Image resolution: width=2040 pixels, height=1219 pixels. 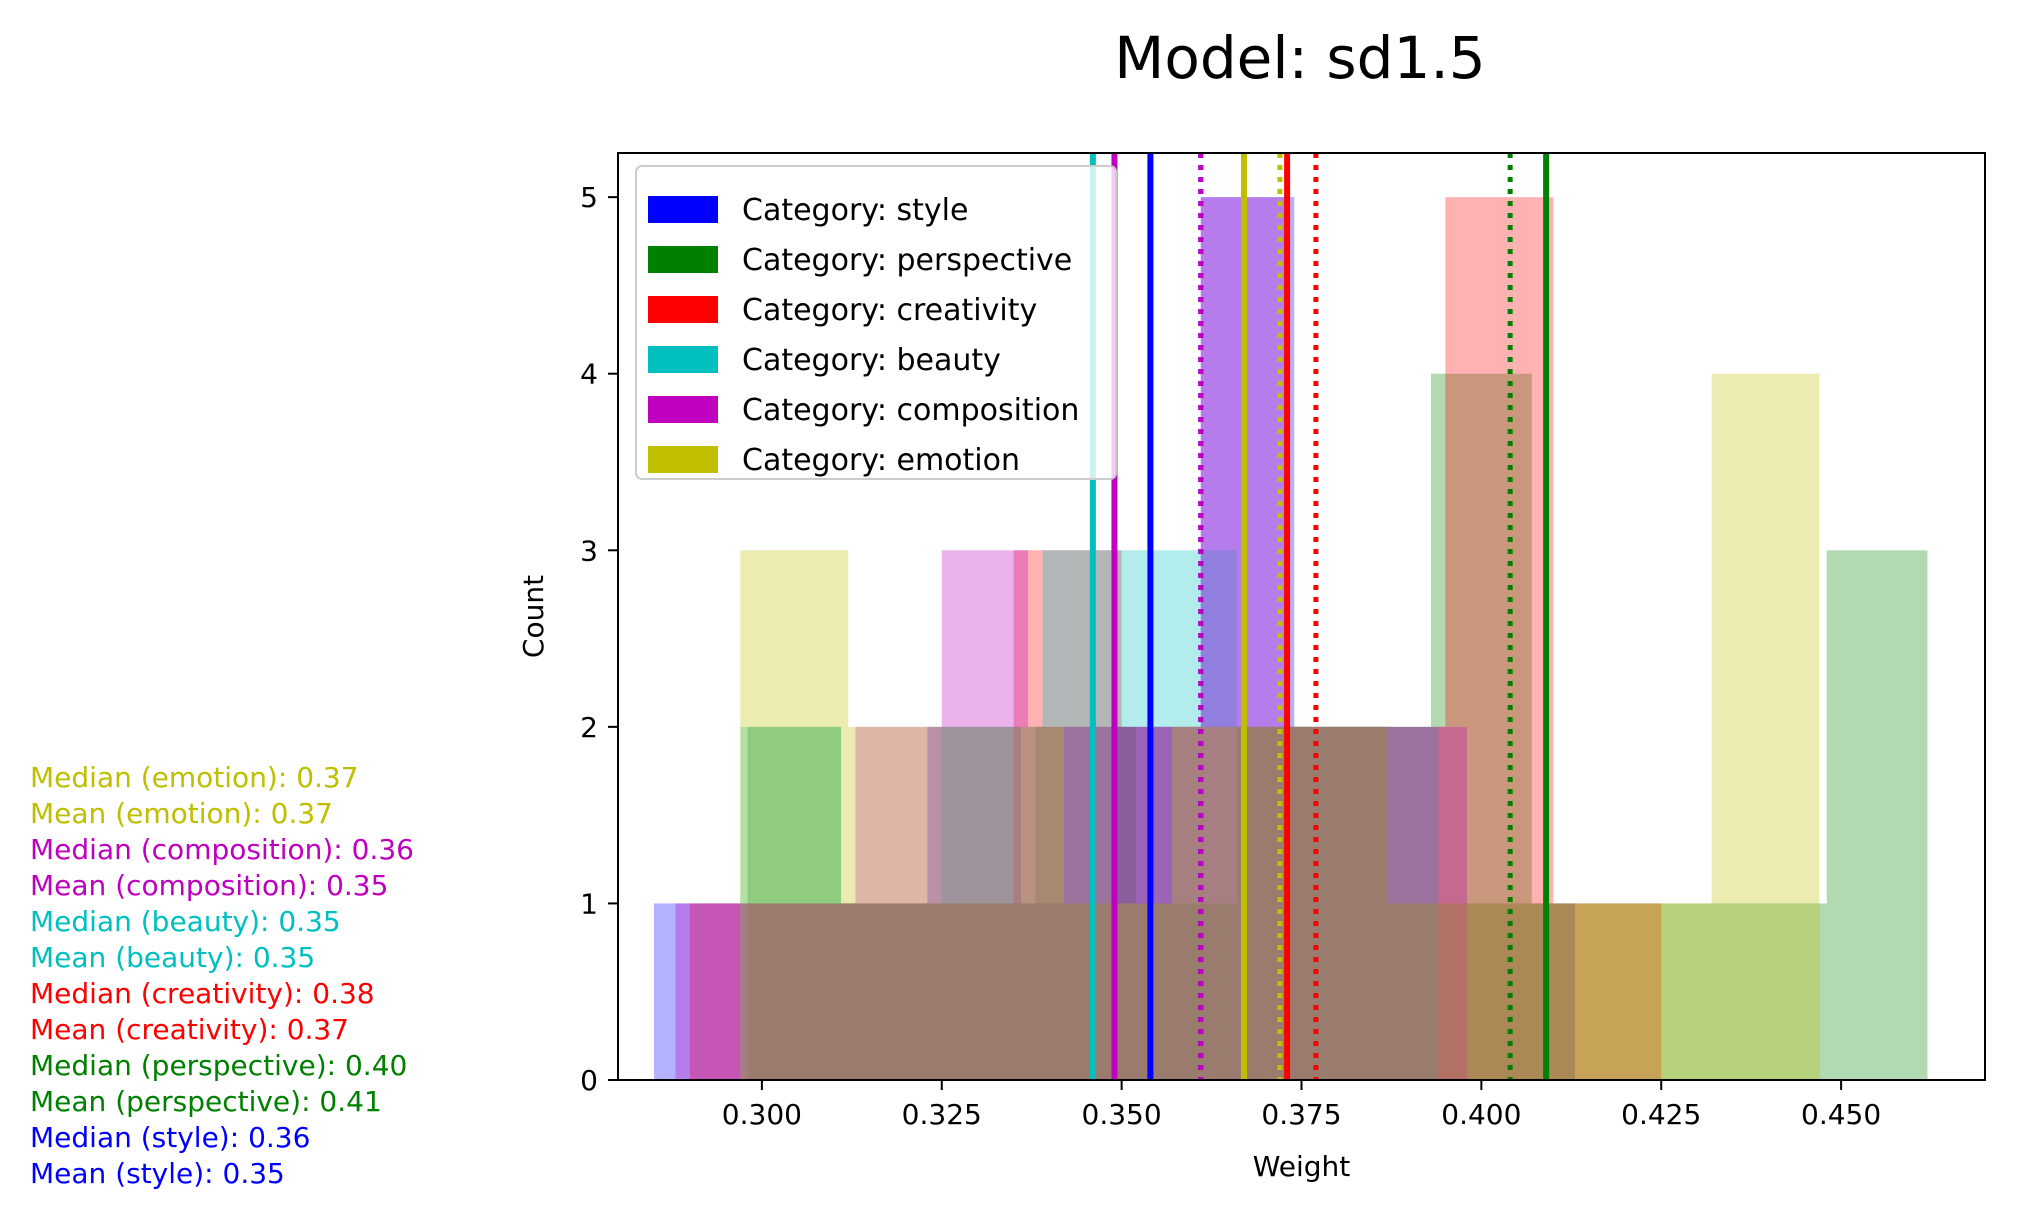 I want to click on stat-line: Mean (style): 0.35, so click(x=157, y=1173).